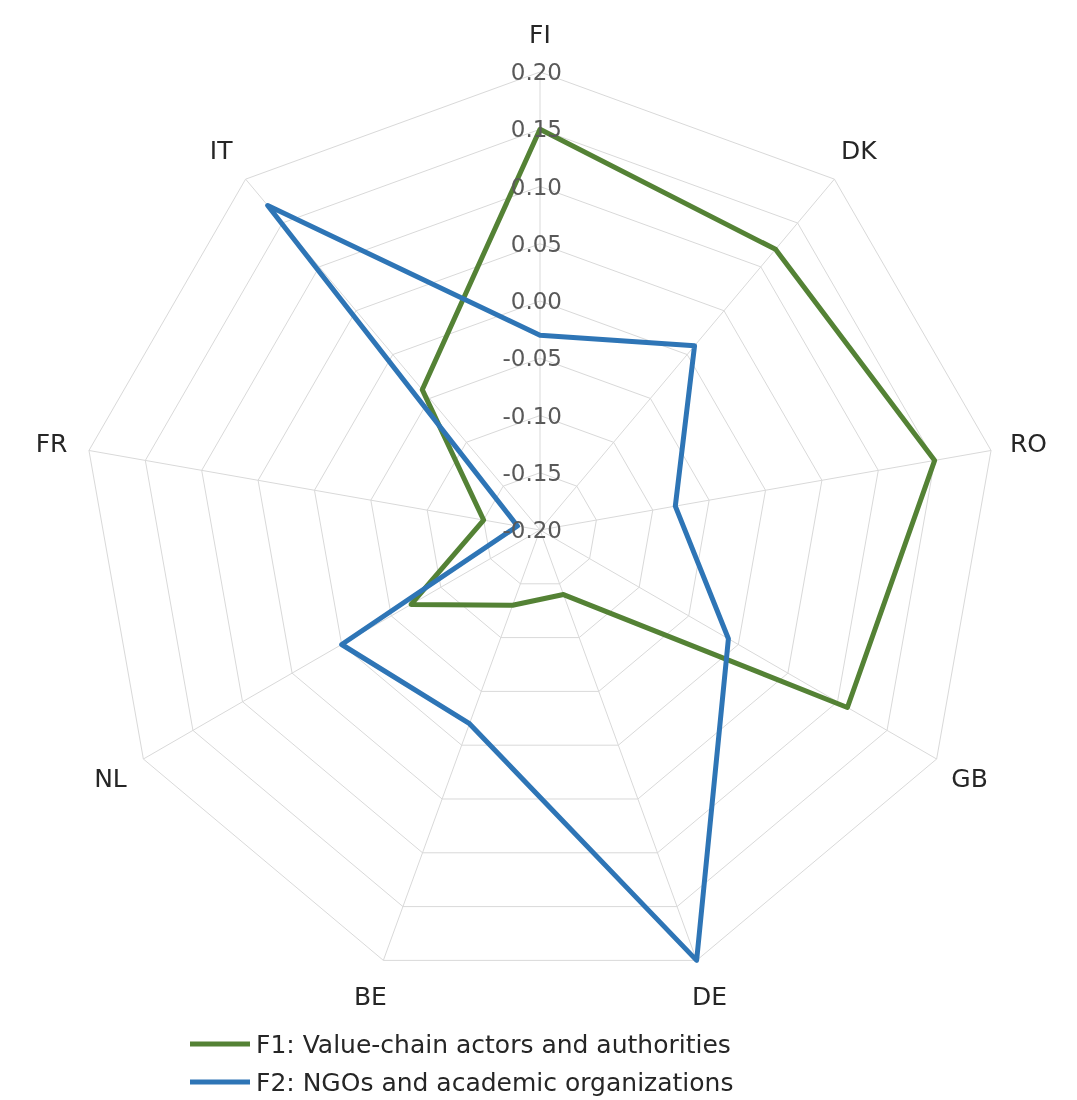 The width and height of the screenshot is (1077, 1100). What do you see at coordinates (969, 778) in the screenshot?
I see `spoke-label: GB` at bounding box center [969, 778].